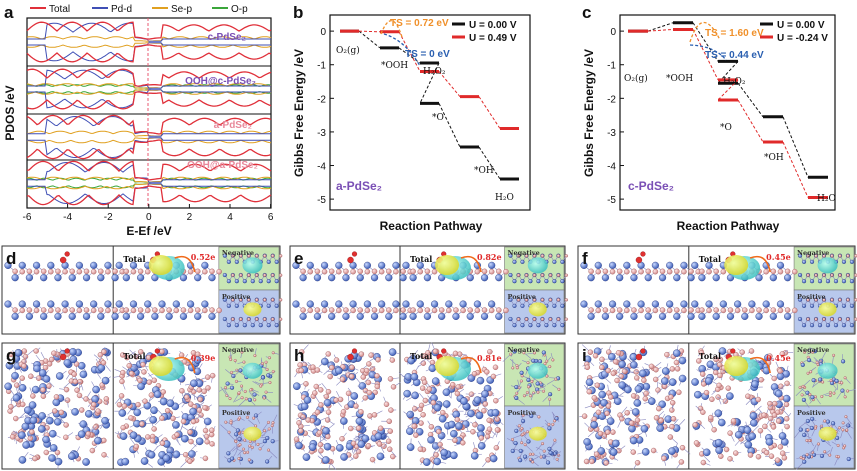 The height and width of the screenshot is (471, 857). I want to click on structure-panel-g: 0.39e Total Negative Positive g, so click(141, 406).